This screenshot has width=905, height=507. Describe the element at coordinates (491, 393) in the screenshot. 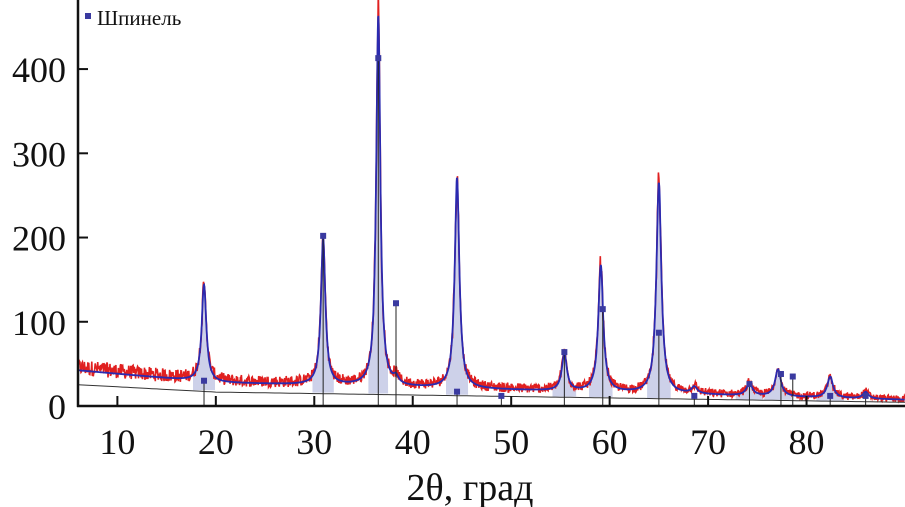

I see `baseline-line` at that location.